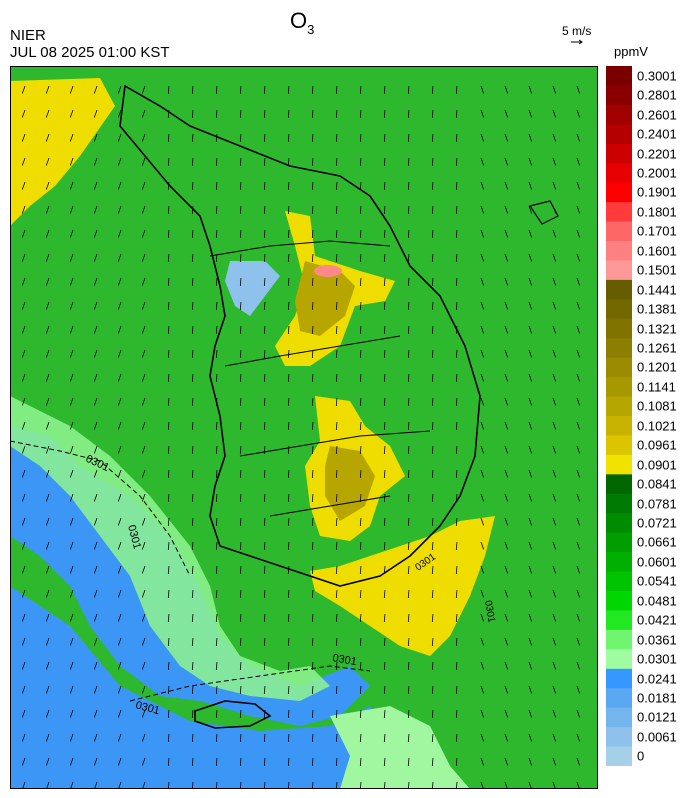  Describe the element at coordinates (657, 270) in the screenshot. I see `legend-label: 0.1501` at that location.